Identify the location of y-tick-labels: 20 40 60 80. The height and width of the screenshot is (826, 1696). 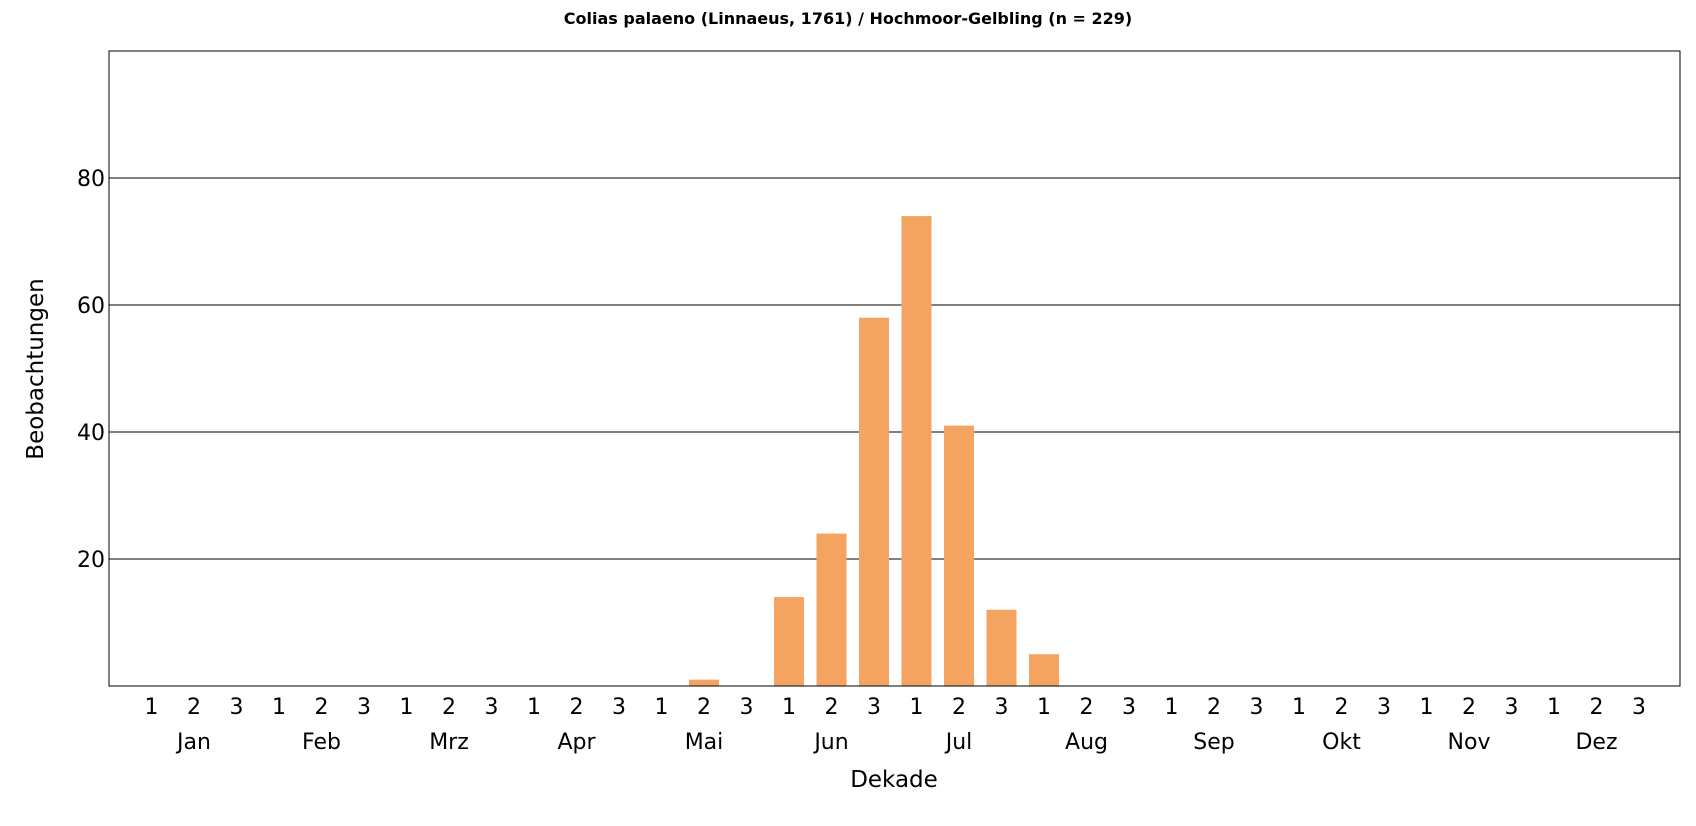
(91, 370).